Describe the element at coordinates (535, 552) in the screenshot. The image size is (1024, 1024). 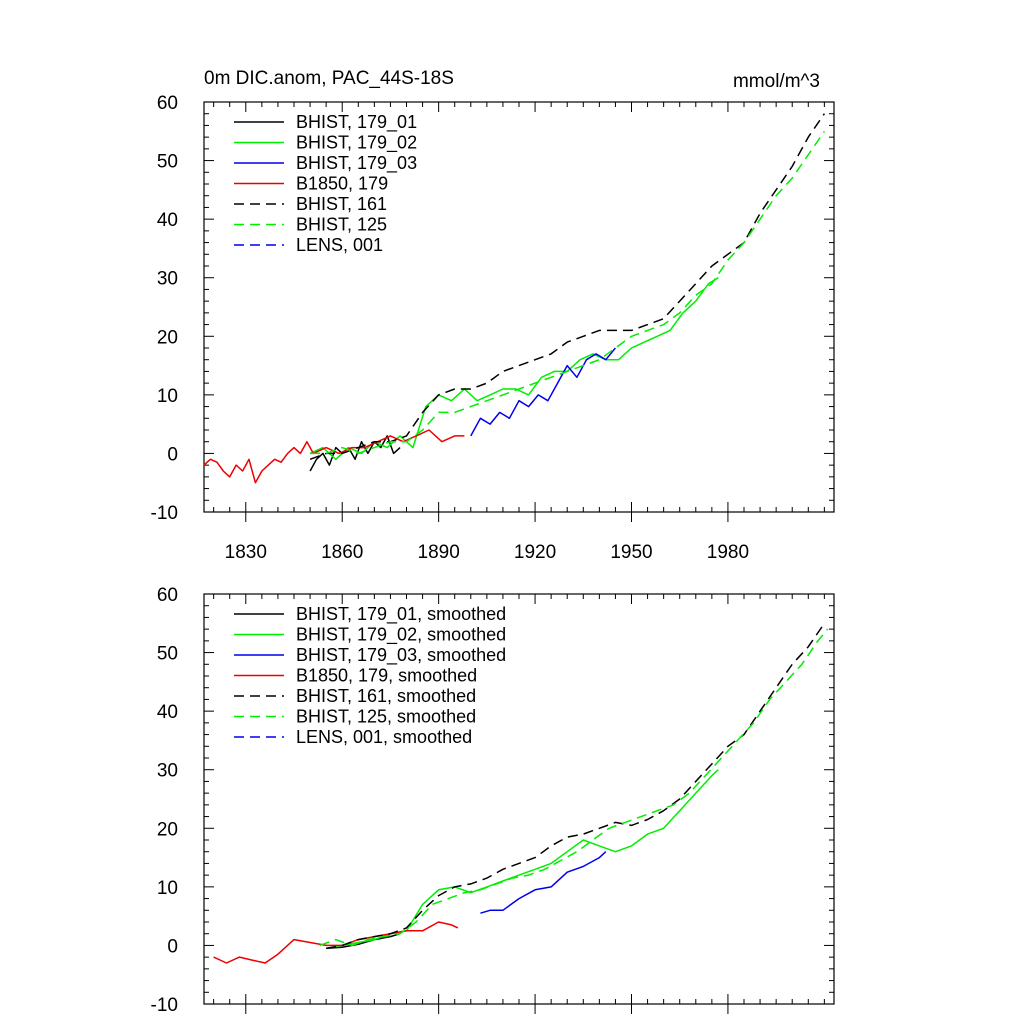
I see `x-tick-label: 1920` at that location.